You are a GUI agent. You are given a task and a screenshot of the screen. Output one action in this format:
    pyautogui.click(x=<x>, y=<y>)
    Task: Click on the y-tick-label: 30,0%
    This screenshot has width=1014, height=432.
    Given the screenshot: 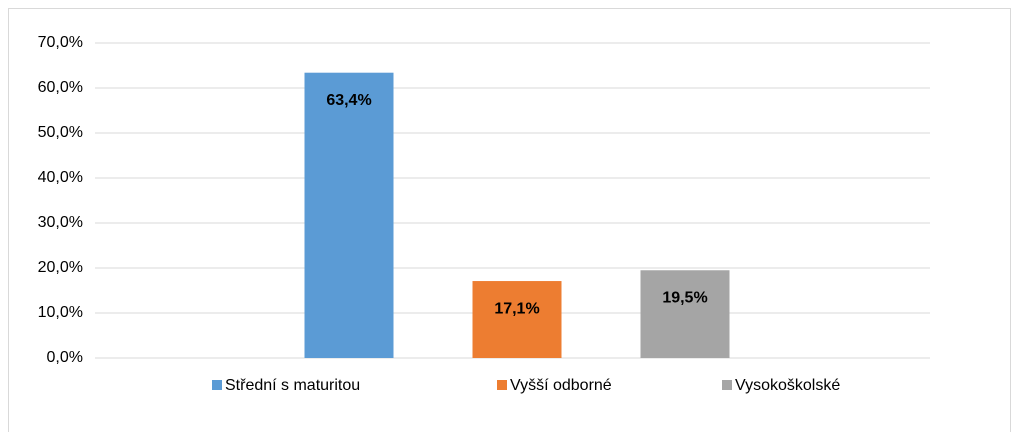 What is the action you would take?
    pyautogui.click(x=60, y=222)
    